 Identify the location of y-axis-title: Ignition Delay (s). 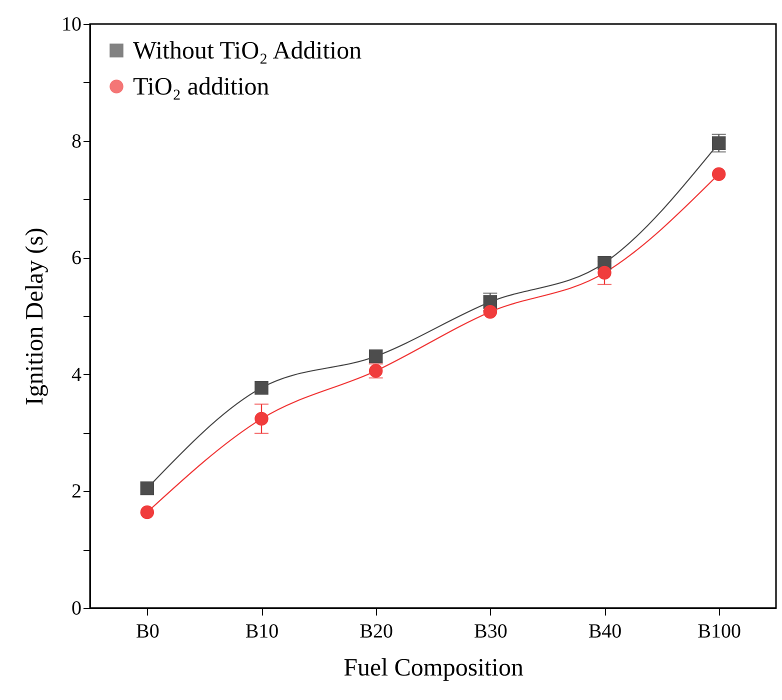
(35, 317).